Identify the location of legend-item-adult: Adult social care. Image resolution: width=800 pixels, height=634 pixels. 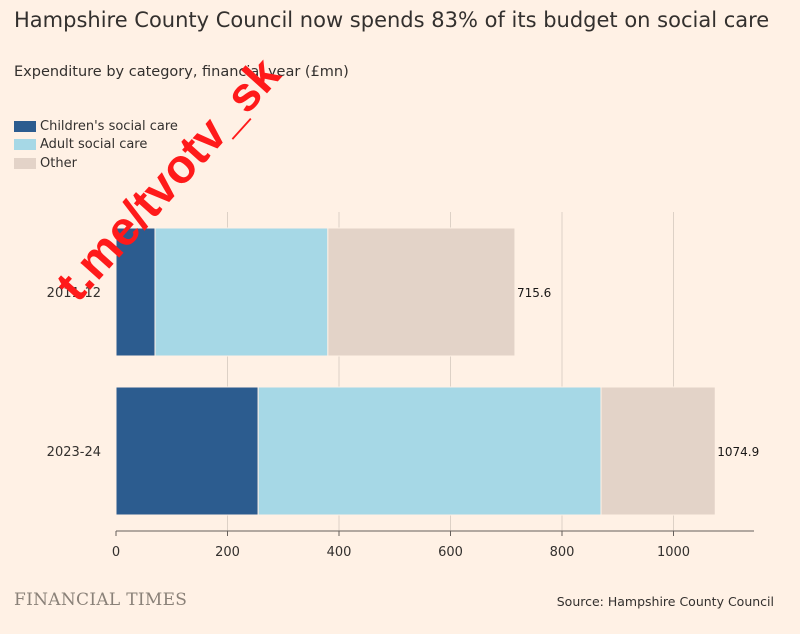
(96, 145).